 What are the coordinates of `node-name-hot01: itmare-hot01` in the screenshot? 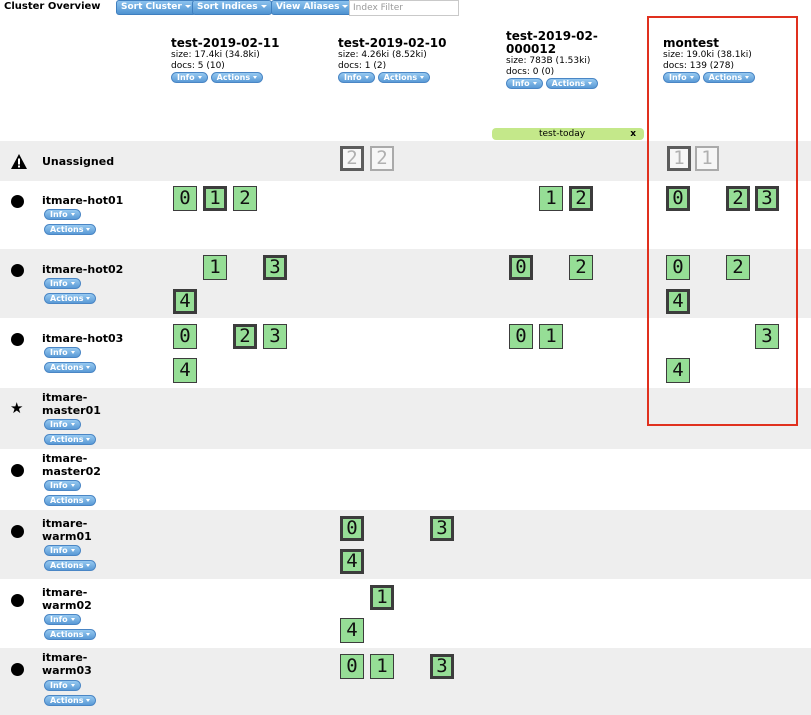 It's located at (83, 200).